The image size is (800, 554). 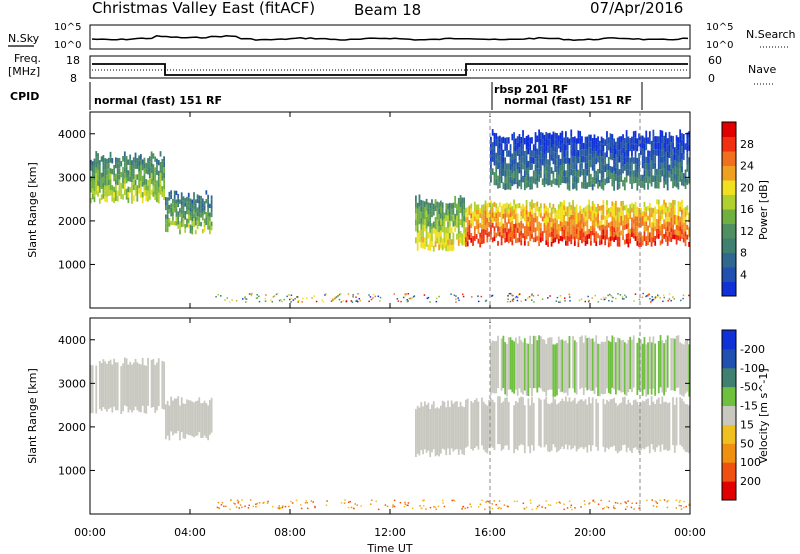 I want to click on power-colorbar-tick: 16, so click(x=747, y=209).